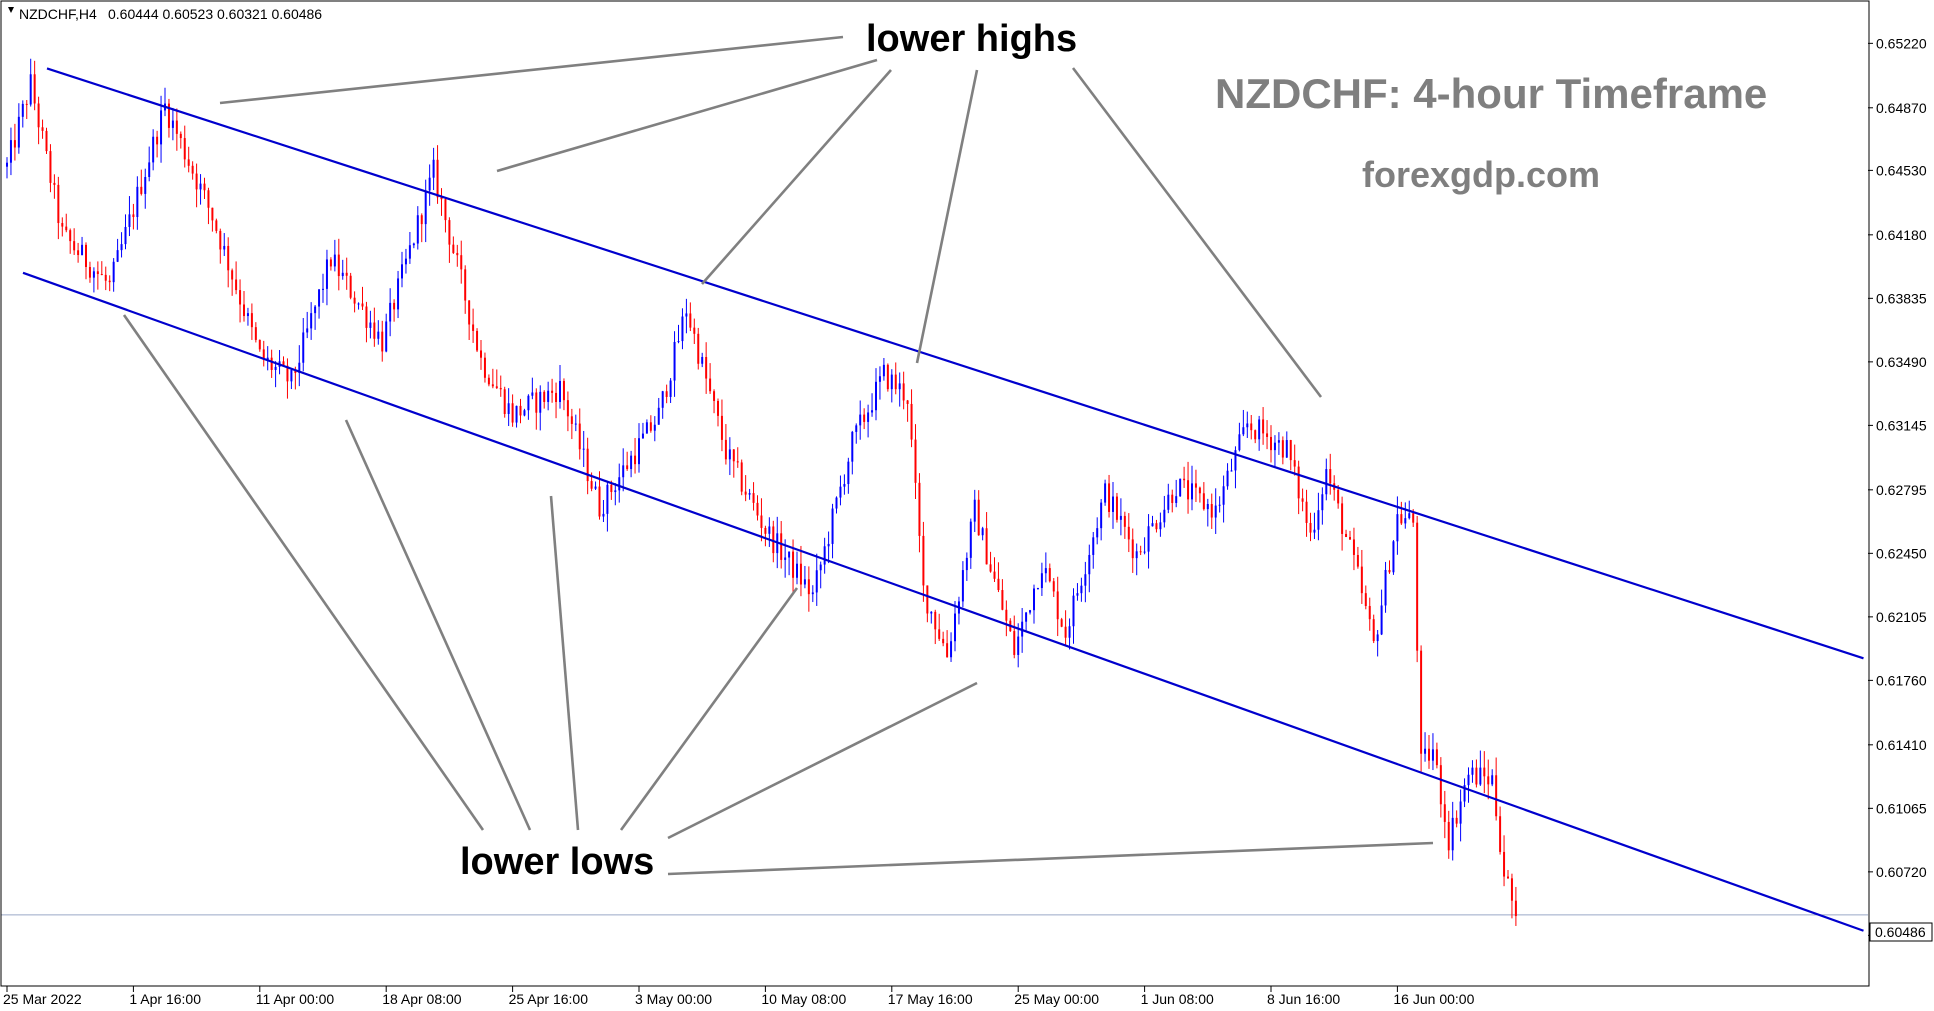 The height and width of the screenshot is (1011, 1934). Describe the element at coordinates (1901, 298) in the screenshot. I see `y-tick-label: 0.63835` at that location.